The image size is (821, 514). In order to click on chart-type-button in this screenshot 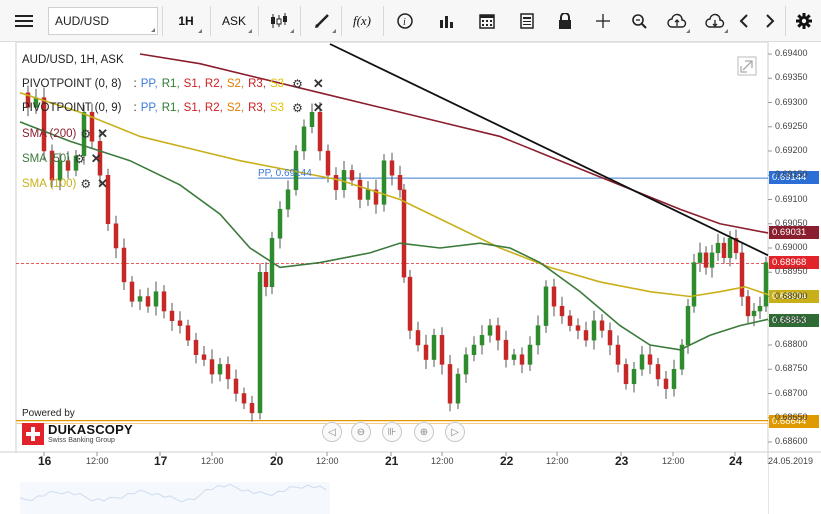, I will do `click(279, 21)`.